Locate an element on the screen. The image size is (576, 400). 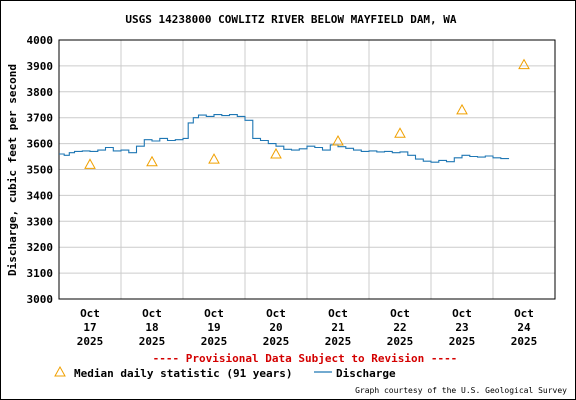
x-tick-label: 18 is located at coordinates (151, 327).